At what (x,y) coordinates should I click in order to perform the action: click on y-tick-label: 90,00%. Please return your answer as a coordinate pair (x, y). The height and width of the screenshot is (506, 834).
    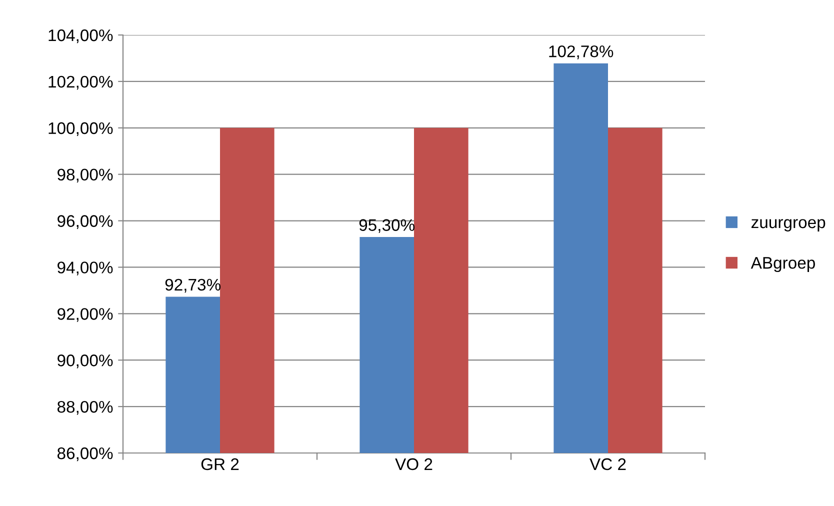
    Looking at the image, I should click on (85, 361).